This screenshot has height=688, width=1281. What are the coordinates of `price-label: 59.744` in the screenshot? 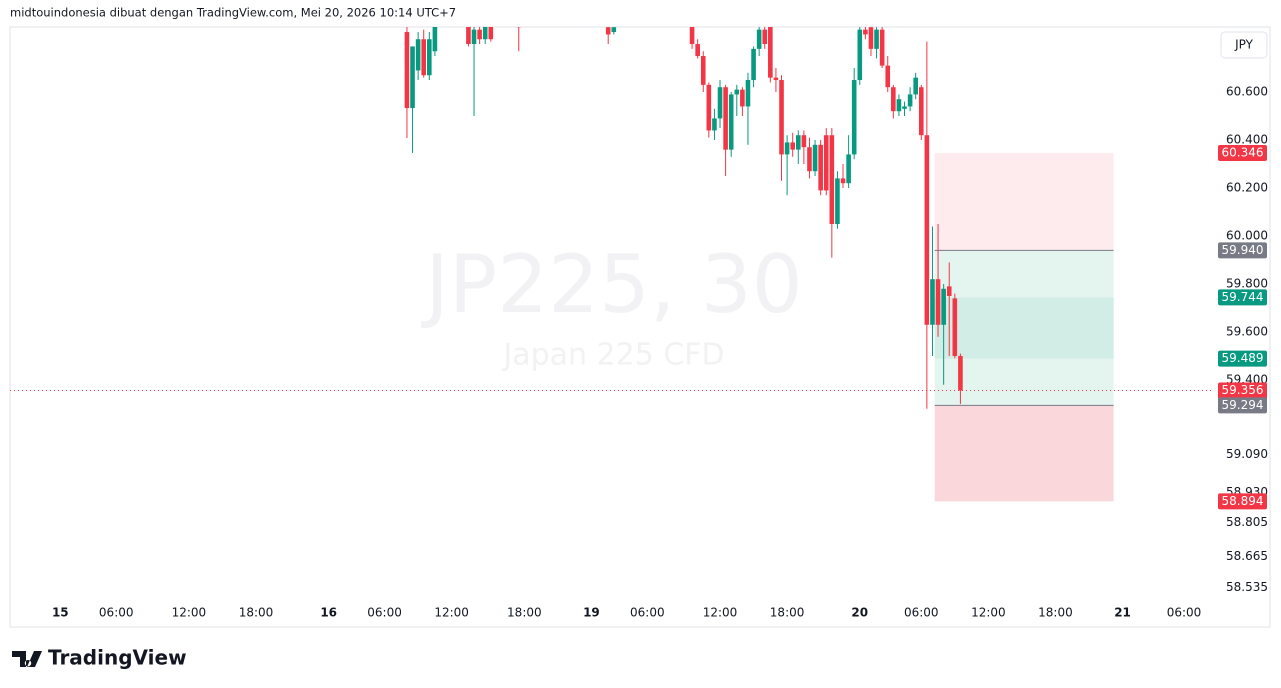 It's located at (1243, 297).